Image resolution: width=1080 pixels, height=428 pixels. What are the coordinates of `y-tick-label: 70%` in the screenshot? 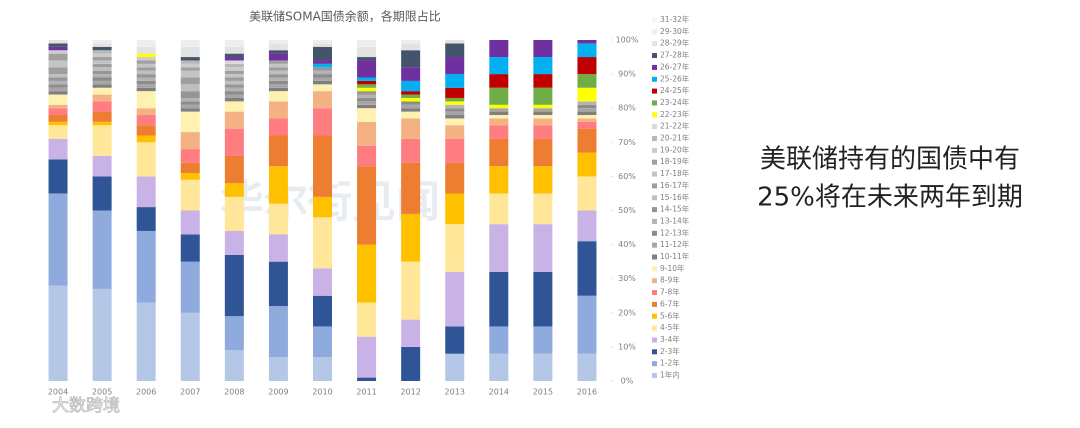 It's located at (627, 142).